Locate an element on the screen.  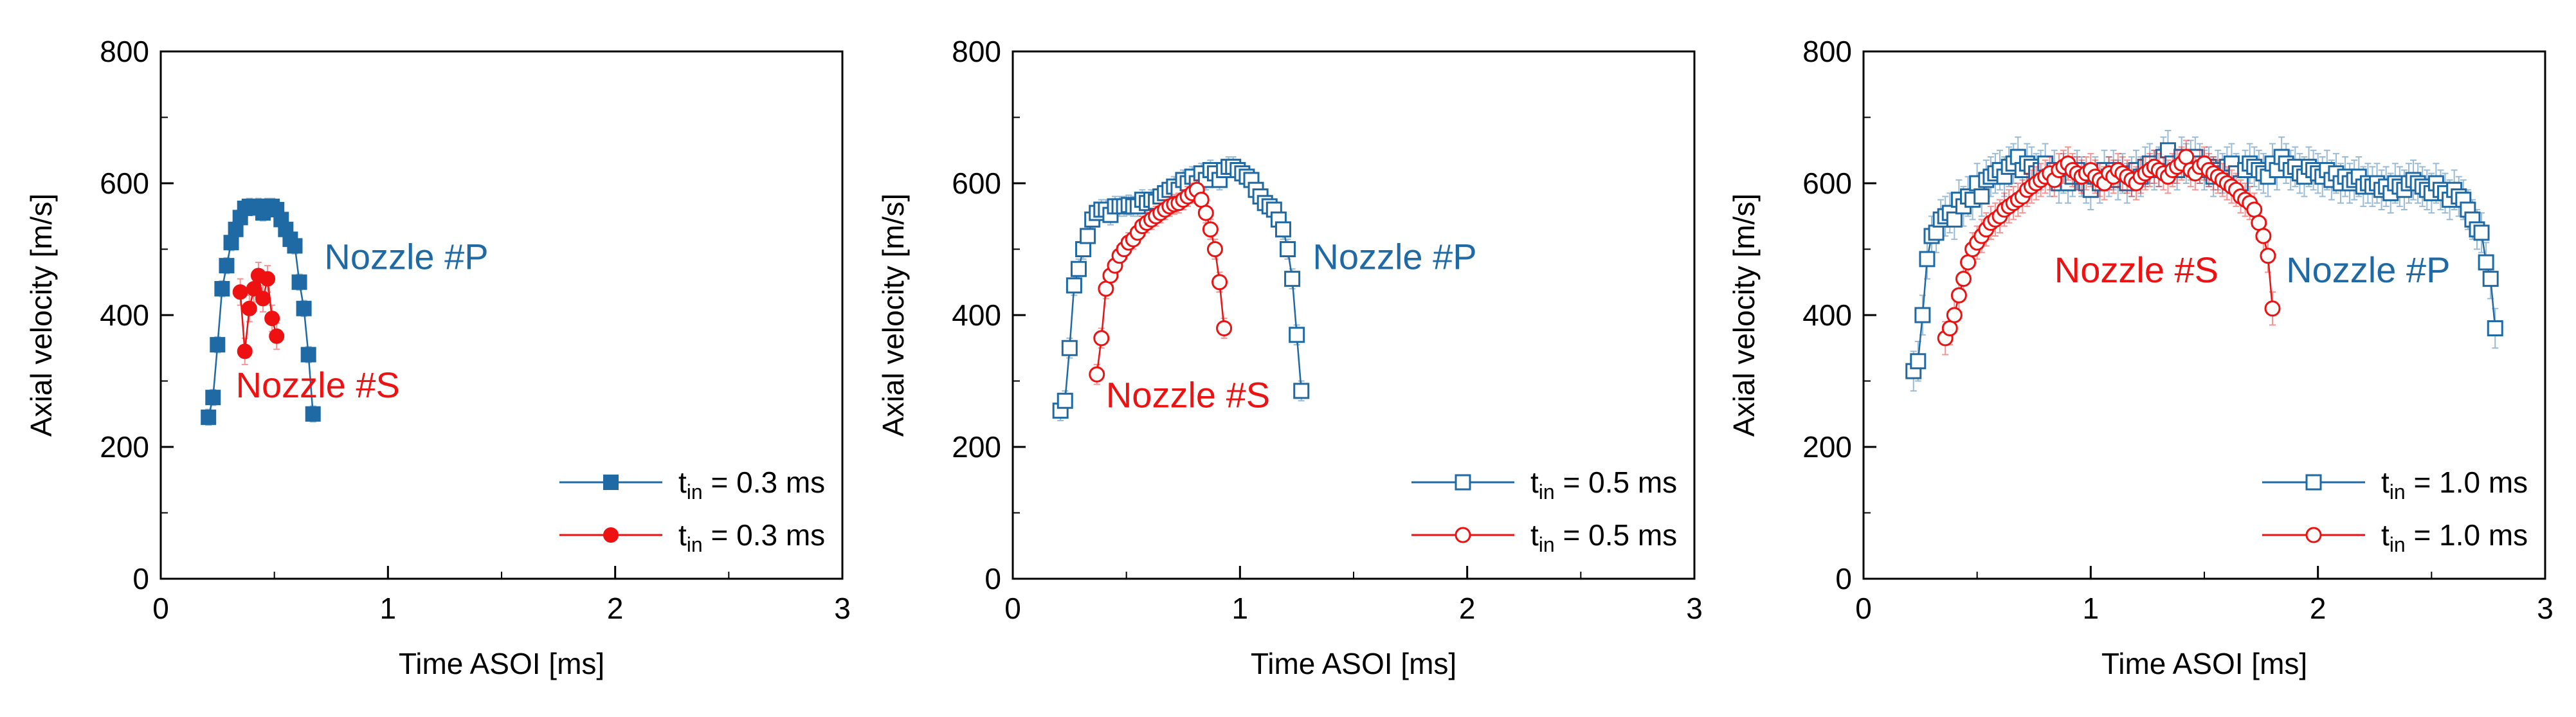
y-tick-label: 0 is located at coordinates (140, 578).